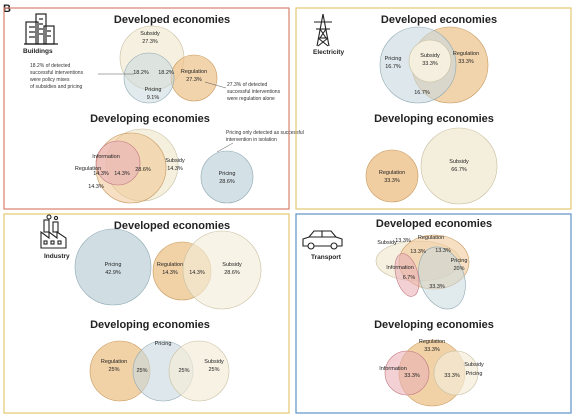  Describe the element at coordinates (175, 169) in the screenshot. I see `buildings-devg-subsidy-value: 14.3%` at that location.